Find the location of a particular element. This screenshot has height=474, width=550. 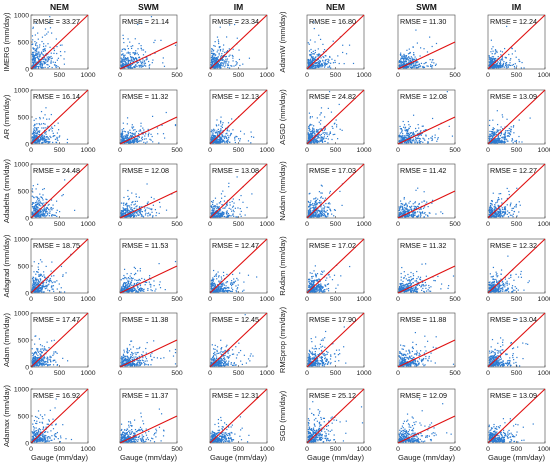

scatter-points is located at coordinates (325, 200).